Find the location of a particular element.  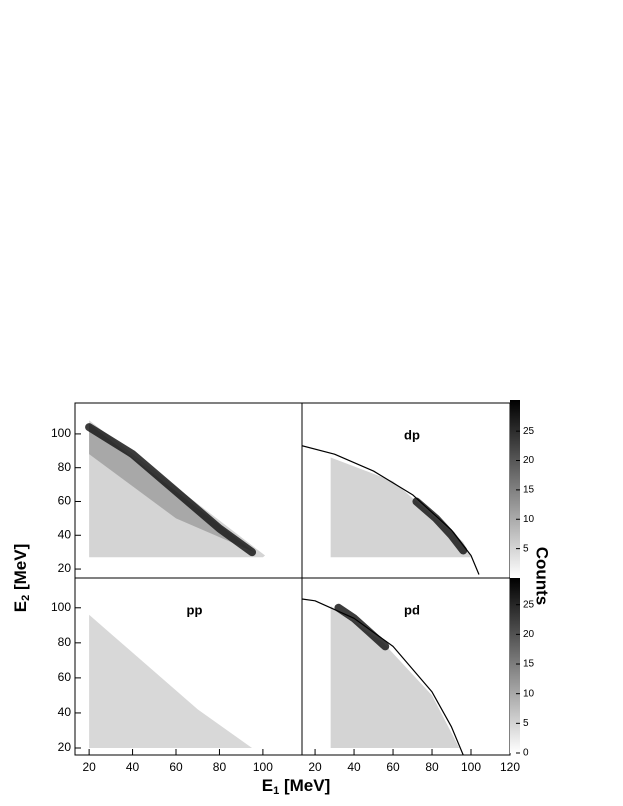

z-tick-label: 0 is located at coordinates (526, 753).